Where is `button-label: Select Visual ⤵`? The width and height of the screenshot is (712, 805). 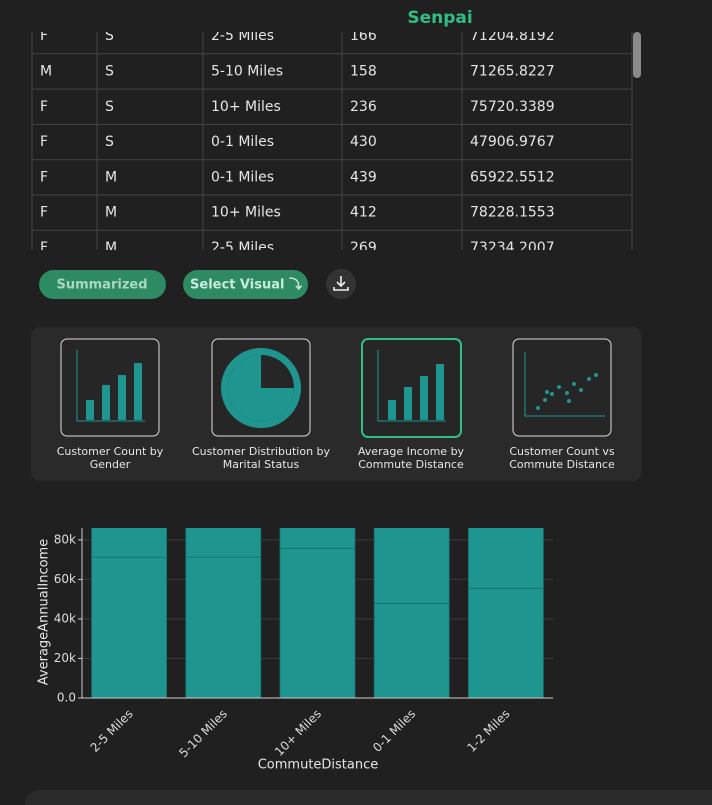
button-label: Select Visual ⤵ is located at coordinates (246, 285).